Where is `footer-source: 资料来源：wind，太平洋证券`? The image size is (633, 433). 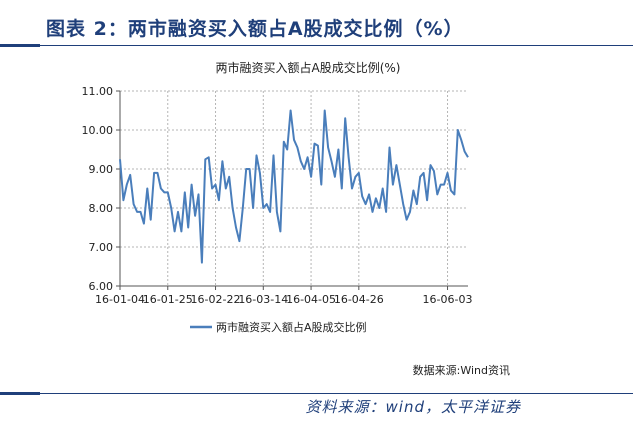 footer-source: 资料来源：wind，太平洋证券 is located at coordinates (413, 407).